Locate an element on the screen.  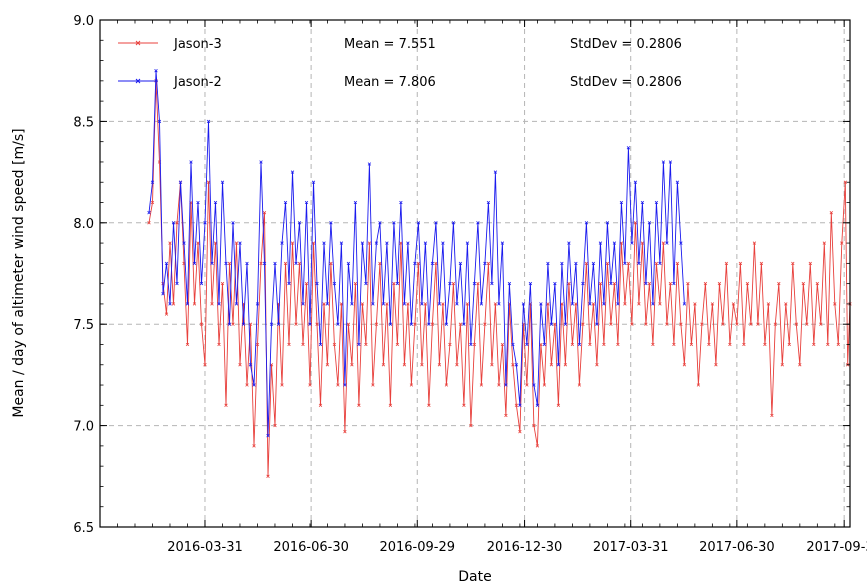
x-tick-label: 2016-03-31 is located at coordinates (205, 547).